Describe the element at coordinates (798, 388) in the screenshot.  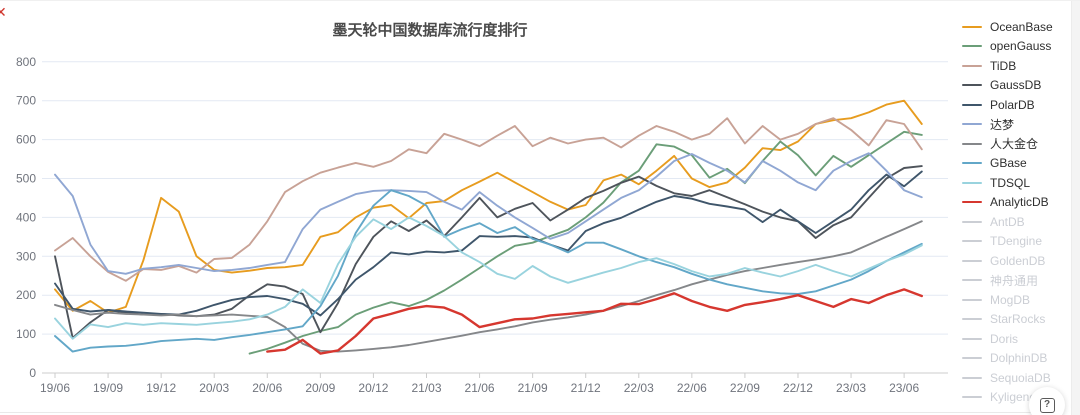
I see `x-axis-label: 22/12` at that location.